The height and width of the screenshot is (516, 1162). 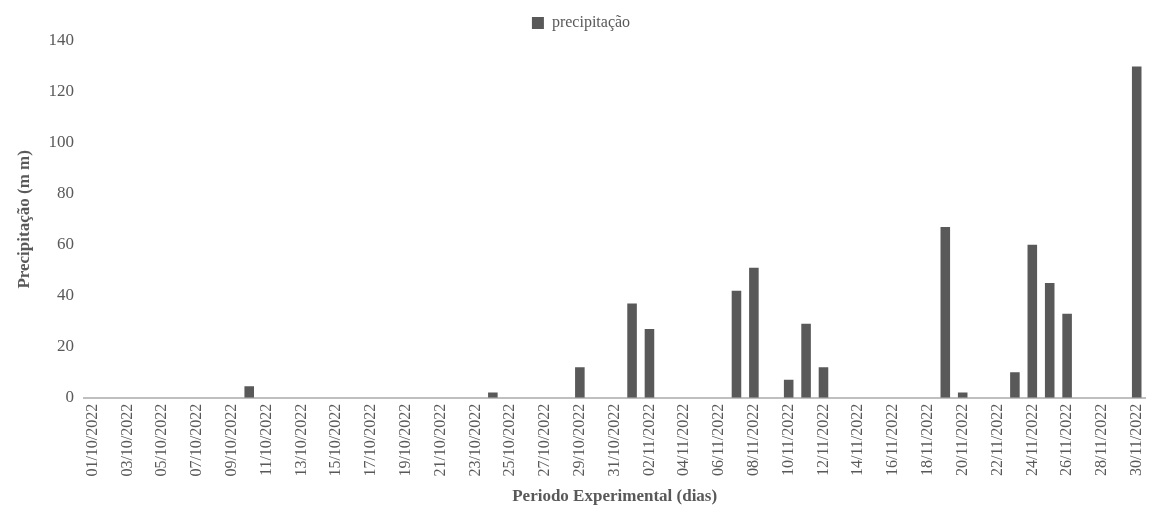 What do you see at coordinates (579, 440) in the screenshot?
I see `x-tick-label: 29/10/2022` at bounding box center [579, 440].